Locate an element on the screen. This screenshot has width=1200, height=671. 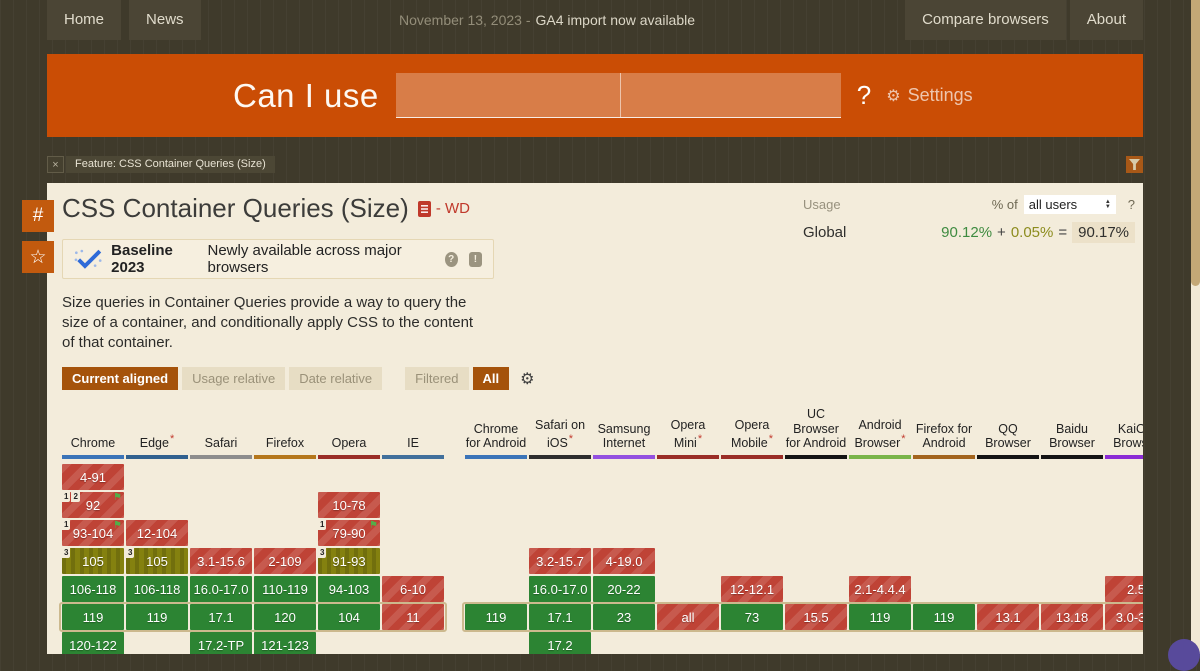
favorite-star-button: ☆ is located at coordinates (38, 257).